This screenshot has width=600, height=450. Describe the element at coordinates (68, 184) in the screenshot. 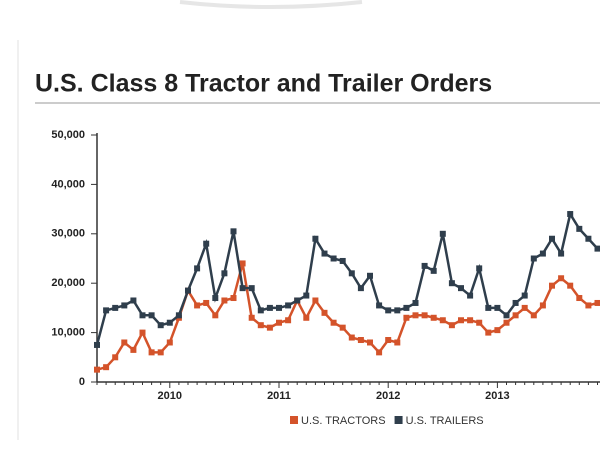

I see `y-tick-label: 40,000` at that location.